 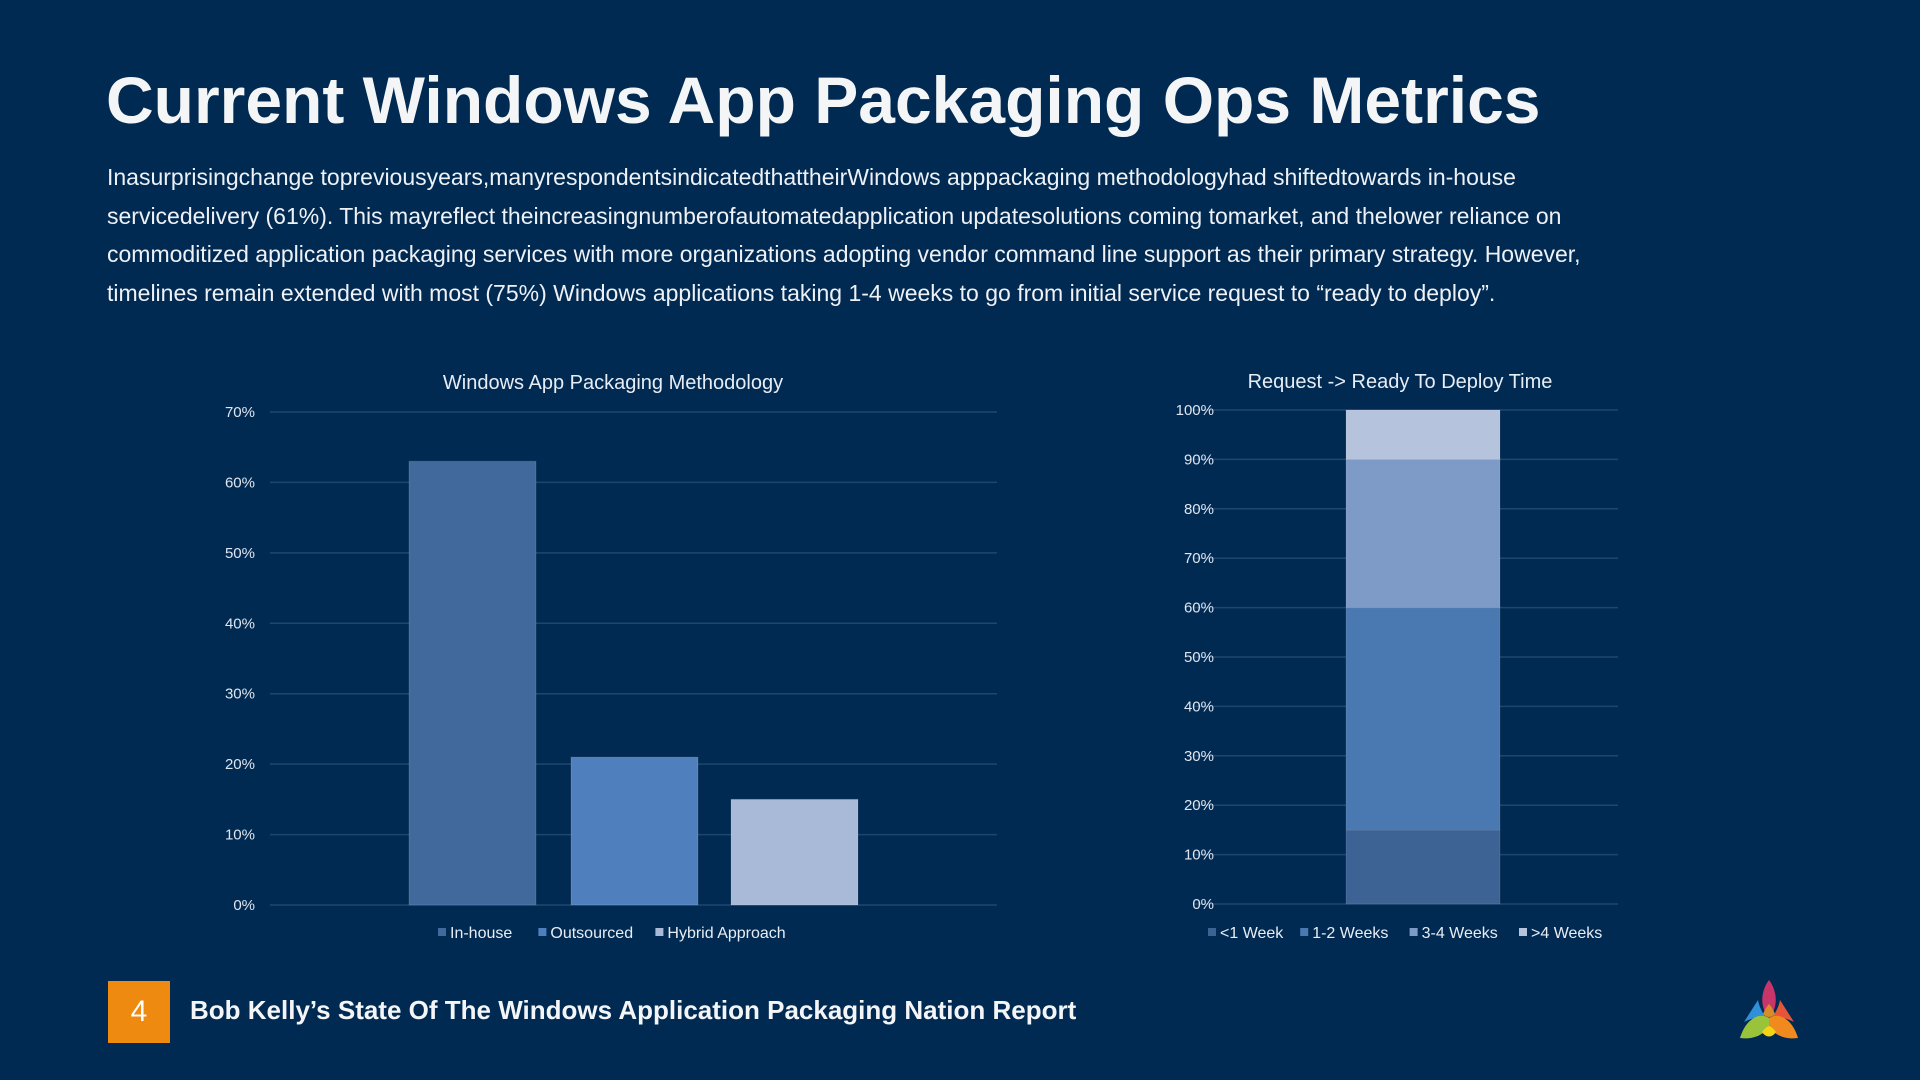 I want to click on stacked-segment--4-weeks, so click(x=1423, y=434).